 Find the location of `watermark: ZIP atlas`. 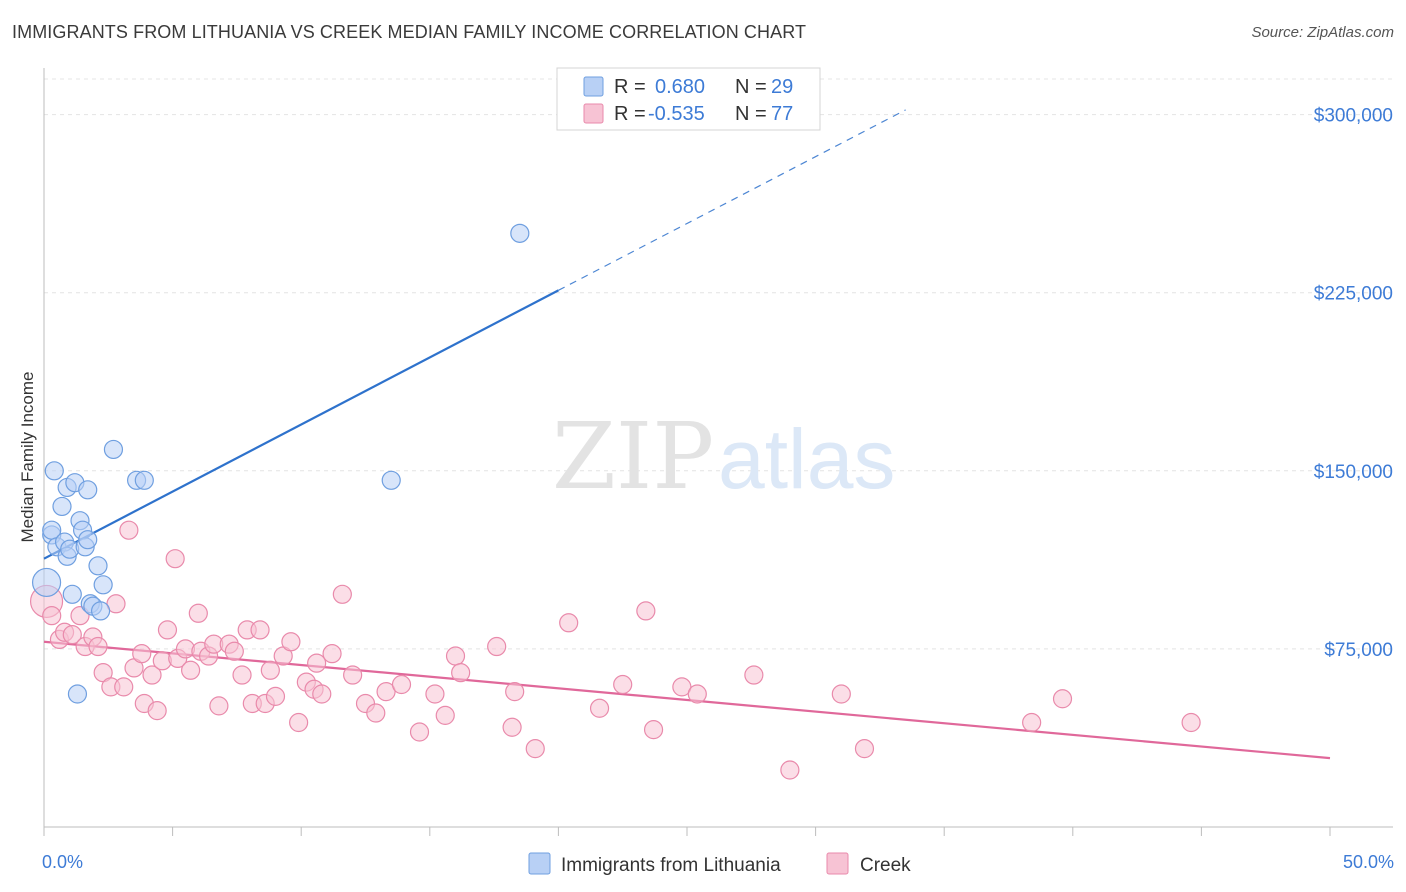

watermark: ZIP atlas is located at coordinates (723, 456).